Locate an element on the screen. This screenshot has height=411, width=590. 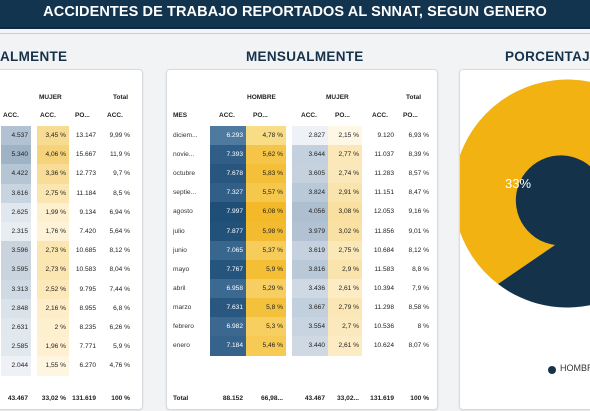
monthly-cell-hombre-pct: 4,78 % is located at coordinates (266, 136).